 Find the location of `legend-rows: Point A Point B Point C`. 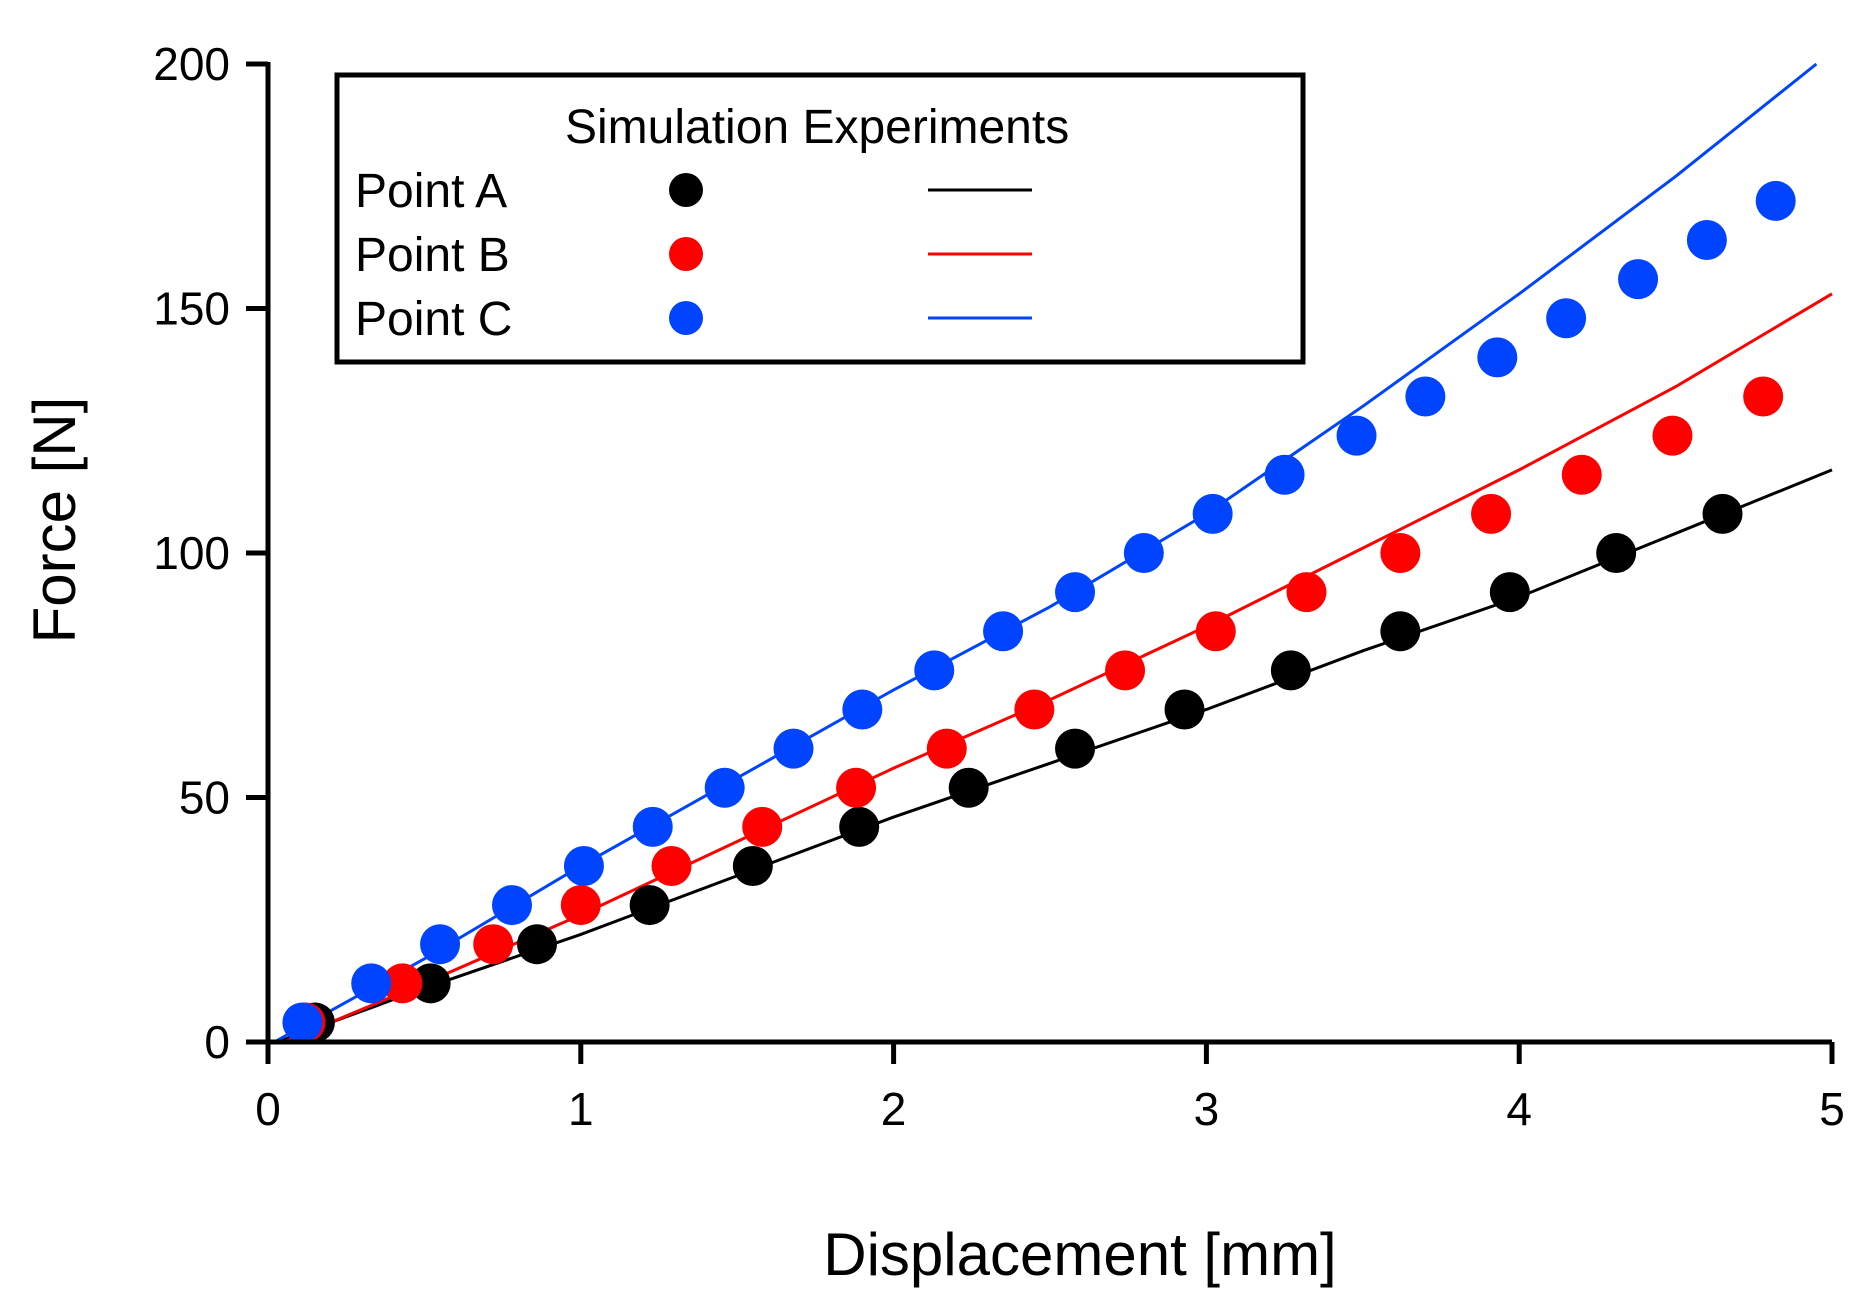

legend-rows: Point A Point B Point C is located at coordinates (693, 255).